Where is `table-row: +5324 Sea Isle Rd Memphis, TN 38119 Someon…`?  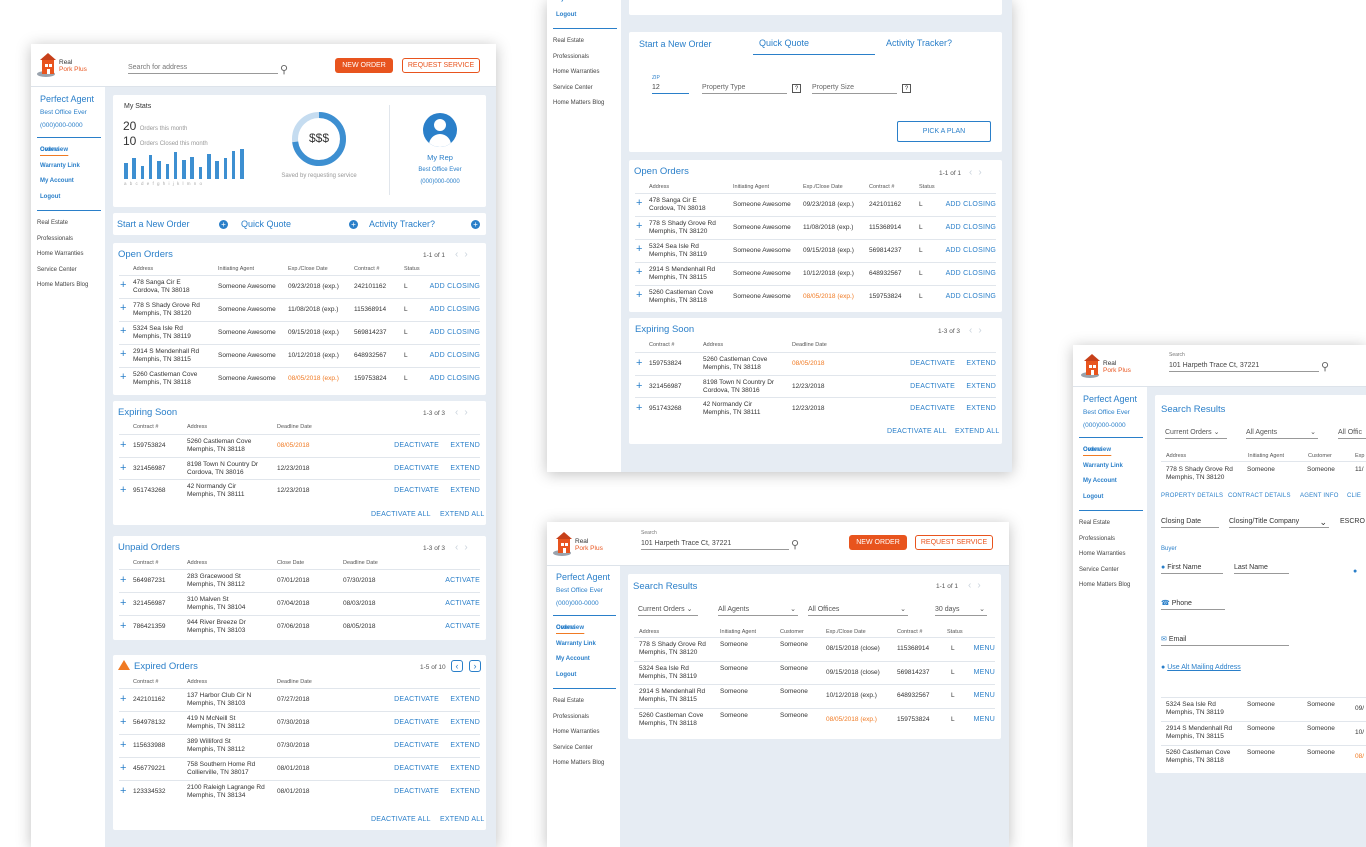
table-row: +5324 Sea Isle Rd Memphis, TN 38119 Someon… is located at coordinates (815, 250).